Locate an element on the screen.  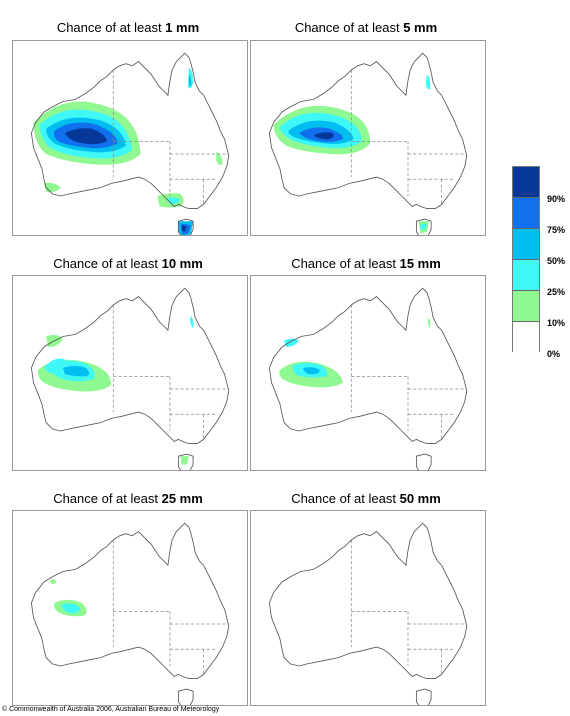
map-panel-1mm is located at coordinates (130, 138).